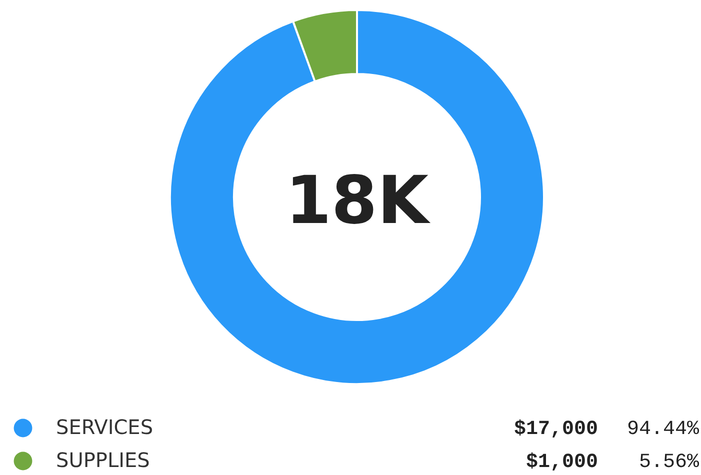 This screenshot has width=701, height=475. I want to click on legend-label: SUPPLIES, so click(103, 460).